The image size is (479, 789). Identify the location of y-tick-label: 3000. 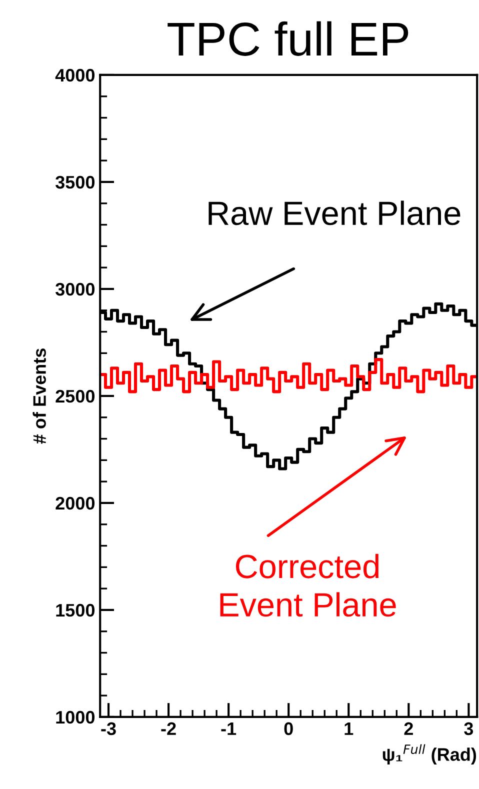
(75, 289).